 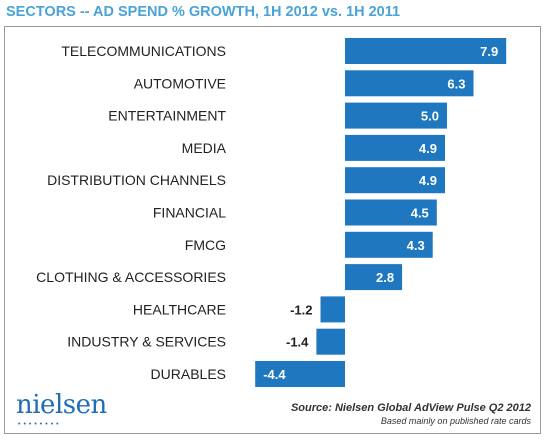 I want to click on source-note: Based mainly on published rate cards, so click(x=455, y=421).